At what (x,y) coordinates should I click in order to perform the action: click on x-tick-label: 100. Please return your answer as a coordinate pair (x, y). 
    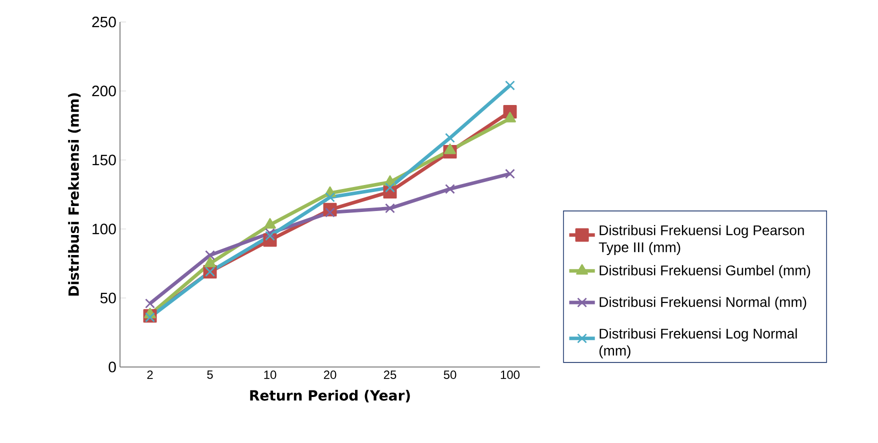
    Looking at the image, I should click on (510, 375).